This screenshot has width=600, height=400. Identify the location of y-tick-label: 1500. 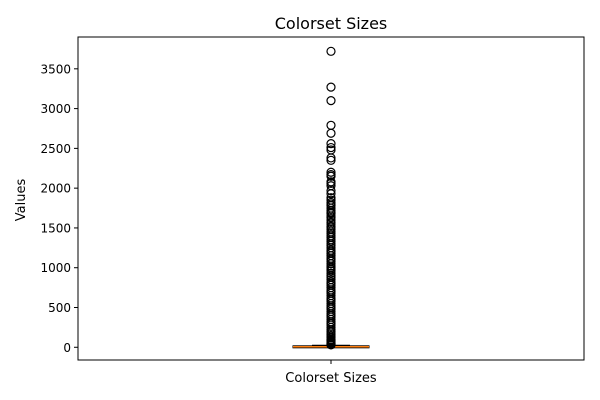
(55, 228).